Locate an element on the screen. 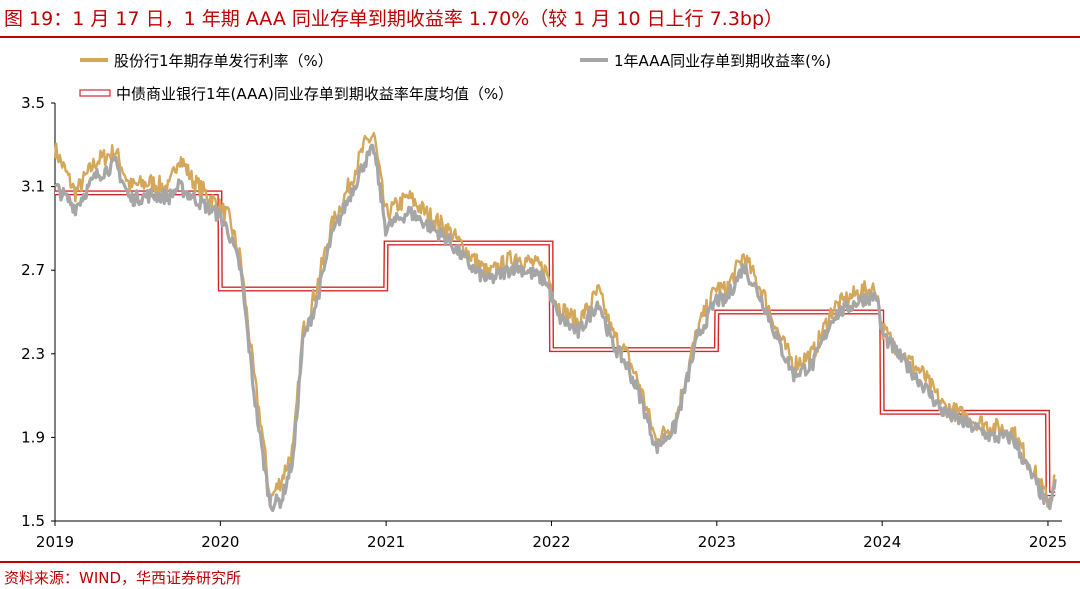 This screenshot has height=589, width=1080. source-note: 资料来源：WIND，华西证券研究所 is located at coordinates (123, 578).